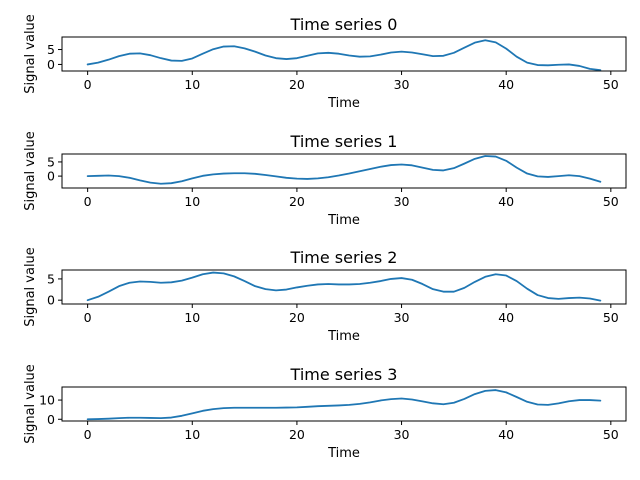 The height and width of the screenshot is (480, 640). Describe the element at coordinates (344, 141) in the screenshot. I see `subplot-title: Time series 1` at that location.